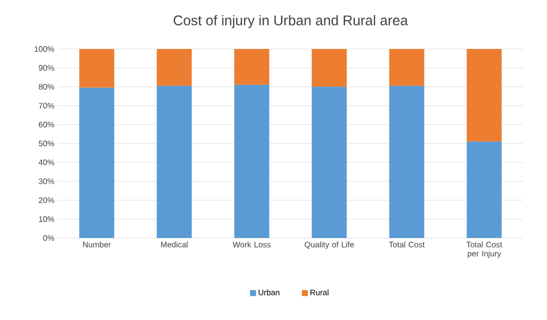 The width and height of the screenshot is (547, 320). Describe the element at coordinates (251, 245) in the screenshot. I see `x-tick-label: Work Loss` at that location.